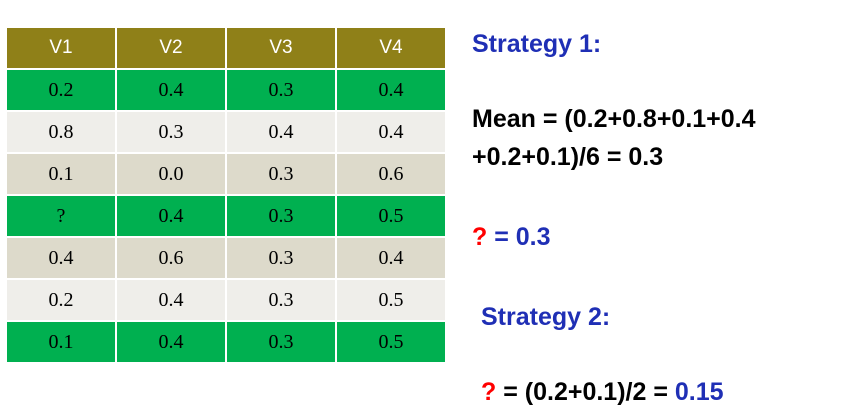 Image resolution: width=851 pixels, height=420 pixels. I want to click on table-row: 0.2 0.4 0.3 0.5, so click(226, 300).